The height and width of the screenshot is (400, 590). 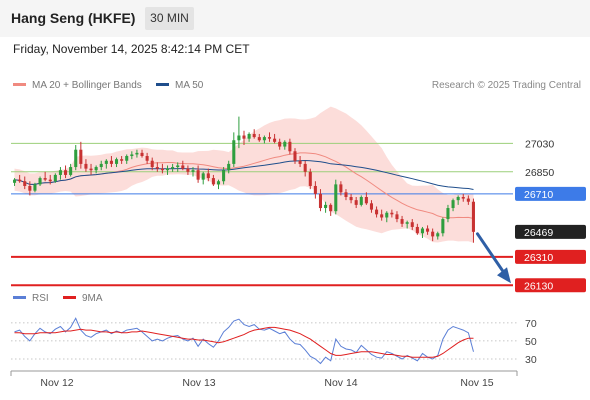 I want to click on copyright-text: Research © 2025 Trading Central, so click(x=506, y=85).